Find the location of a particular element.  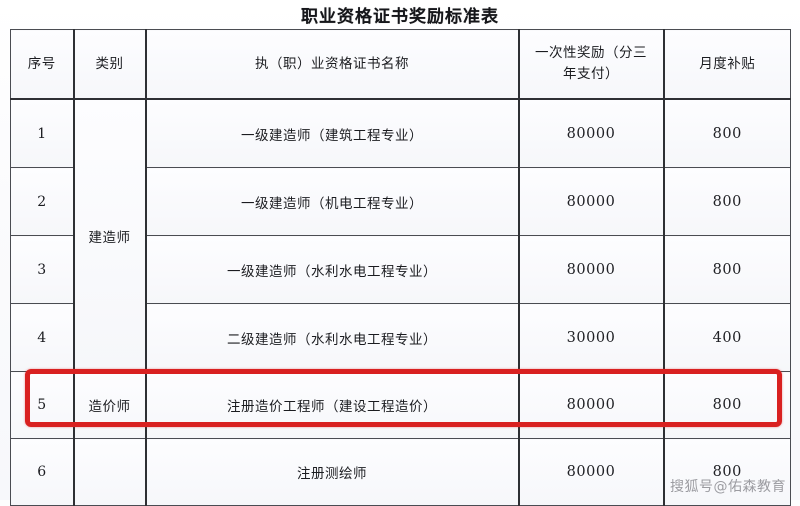

cell-certificate-name: 一级建造师（水利水电工程专业） is located at coordinates (332, 269).